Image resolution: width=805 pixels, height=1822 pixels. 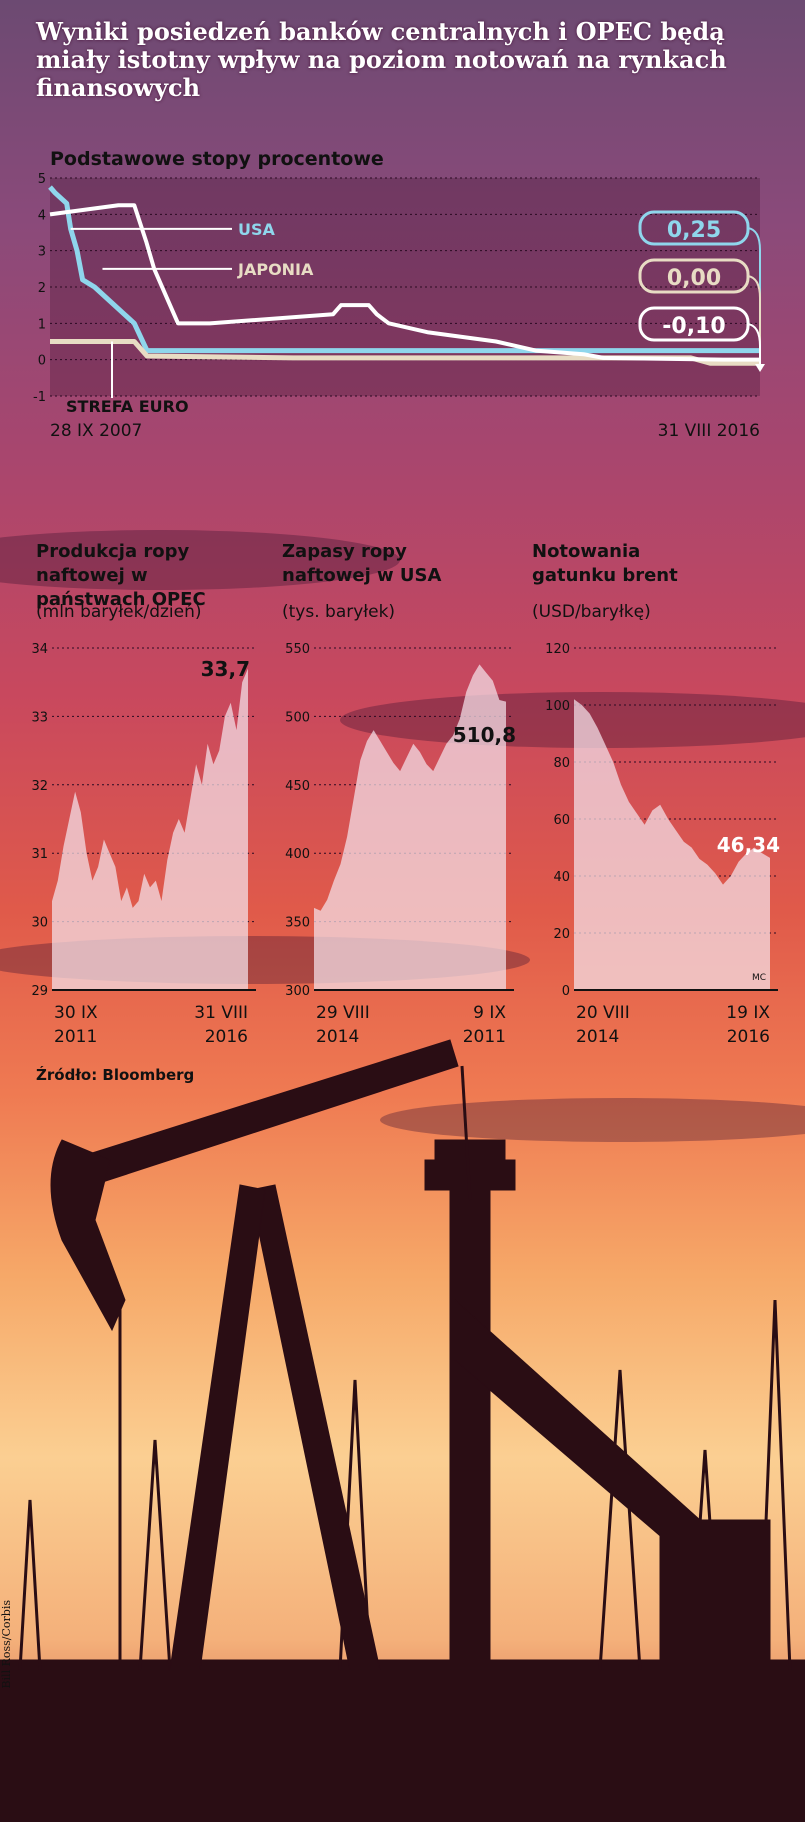 I want to click on rates-arrow-head, so click(x=760, y=368).